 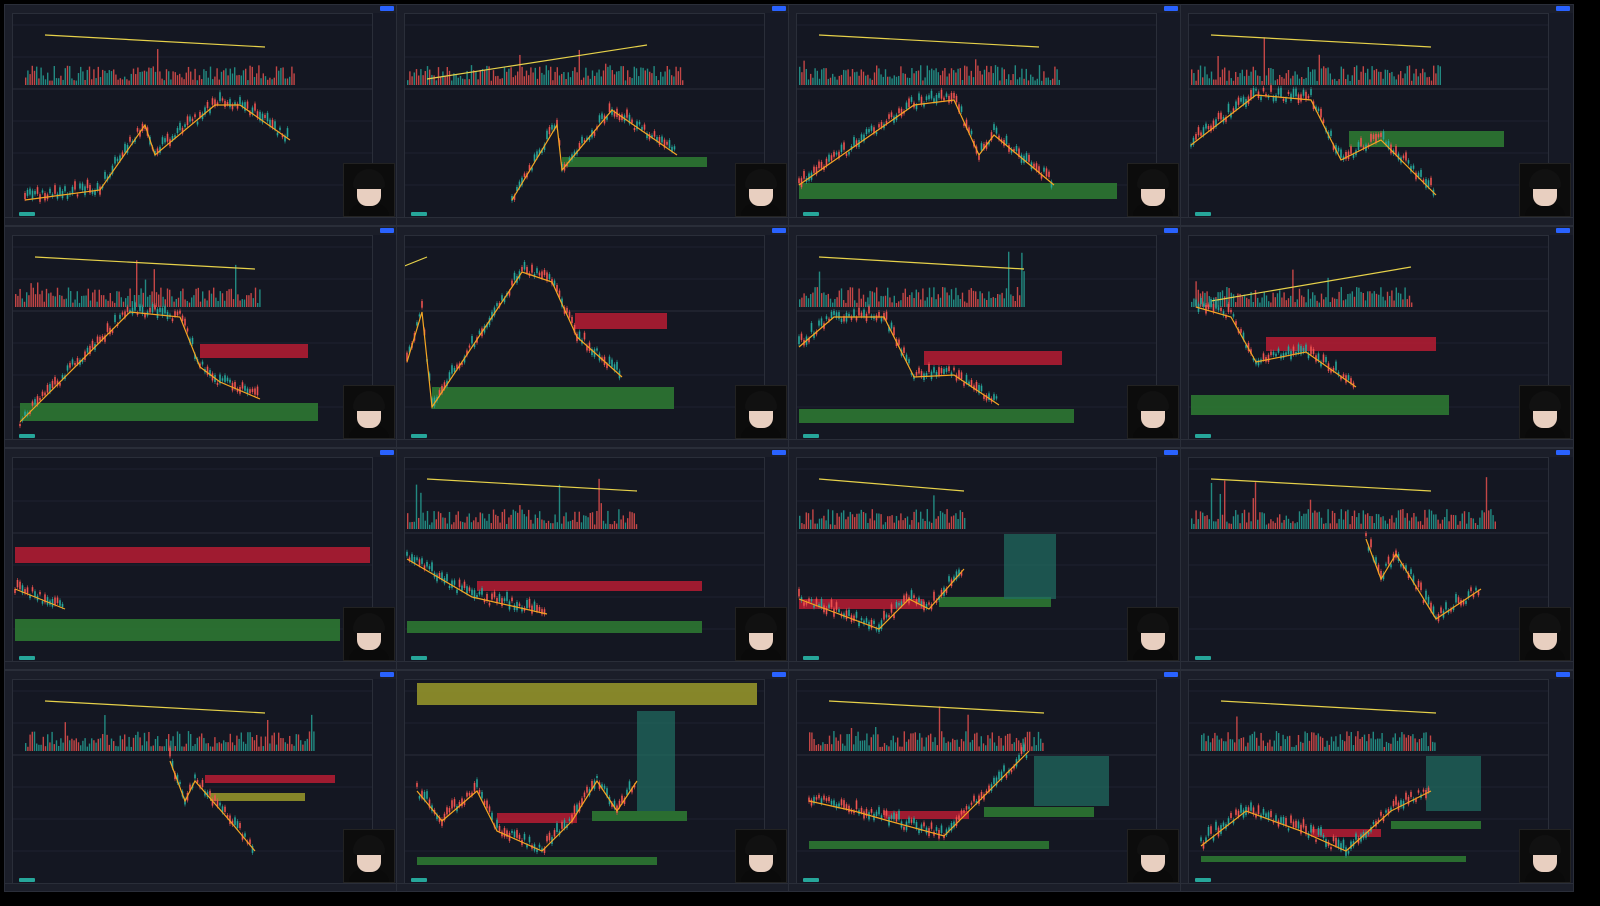 I want to click on trend-zigzag, so click(x=926, y=142).